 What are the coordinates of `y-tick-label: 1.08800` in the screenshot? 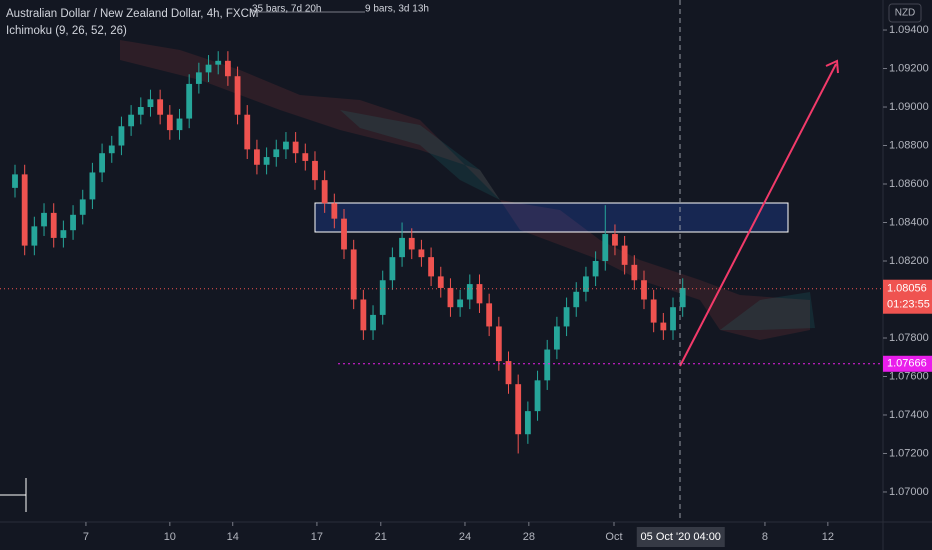 It's located at (909, 145).